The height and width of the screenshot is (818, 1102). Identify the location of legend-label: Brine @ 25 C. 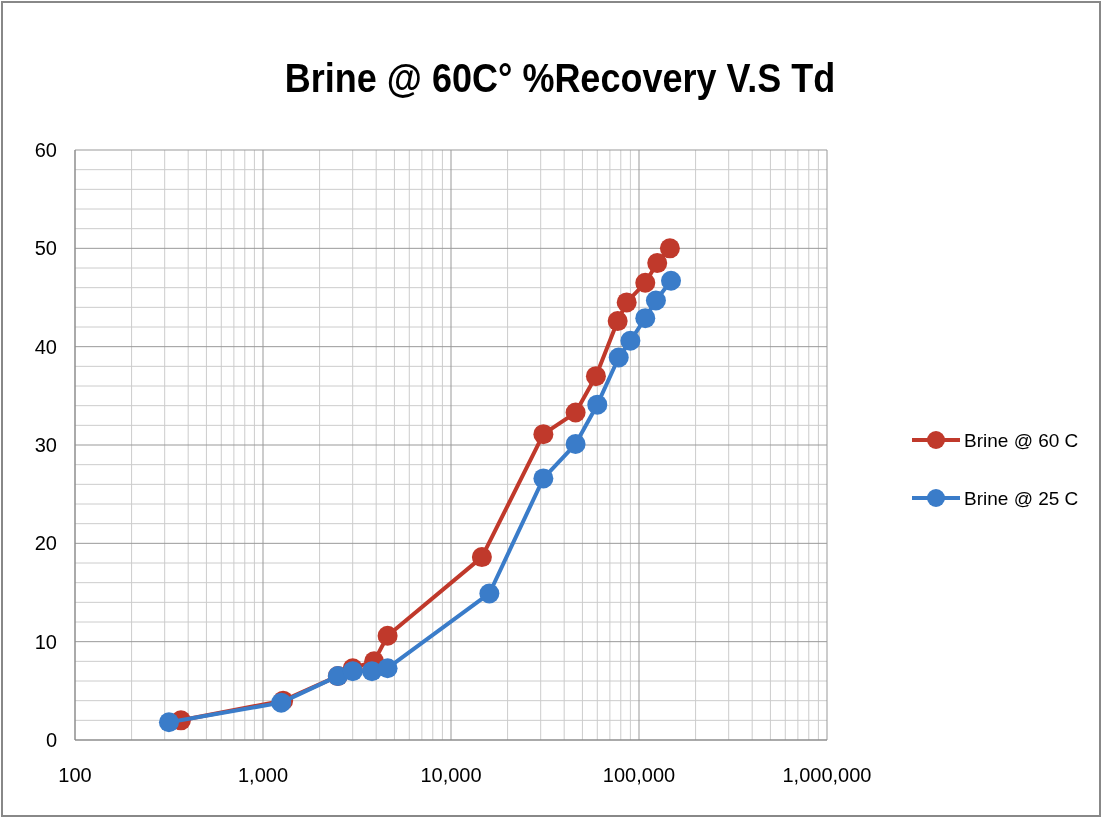
(1021, 498).